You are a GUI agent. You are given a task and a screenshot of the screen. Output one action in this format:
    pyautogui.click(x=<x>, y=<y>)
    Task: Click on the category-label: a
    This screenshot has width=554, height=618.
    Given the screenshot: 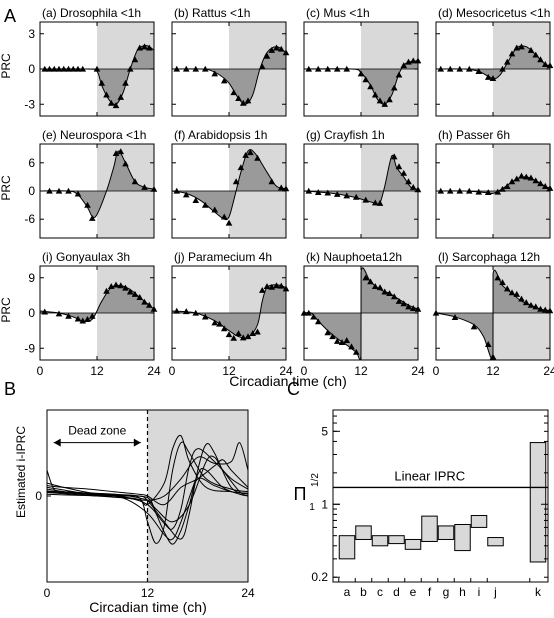 What is the action you would take?
    pyautogui.click(x=347, y=592)
    